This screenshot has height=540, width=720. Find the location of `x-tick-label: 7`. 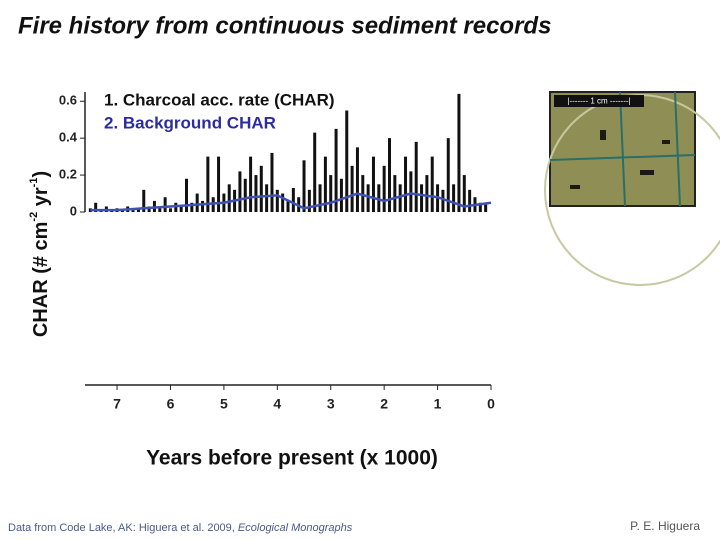

x-tick-label: 7 is located at coordinates (117, 404).